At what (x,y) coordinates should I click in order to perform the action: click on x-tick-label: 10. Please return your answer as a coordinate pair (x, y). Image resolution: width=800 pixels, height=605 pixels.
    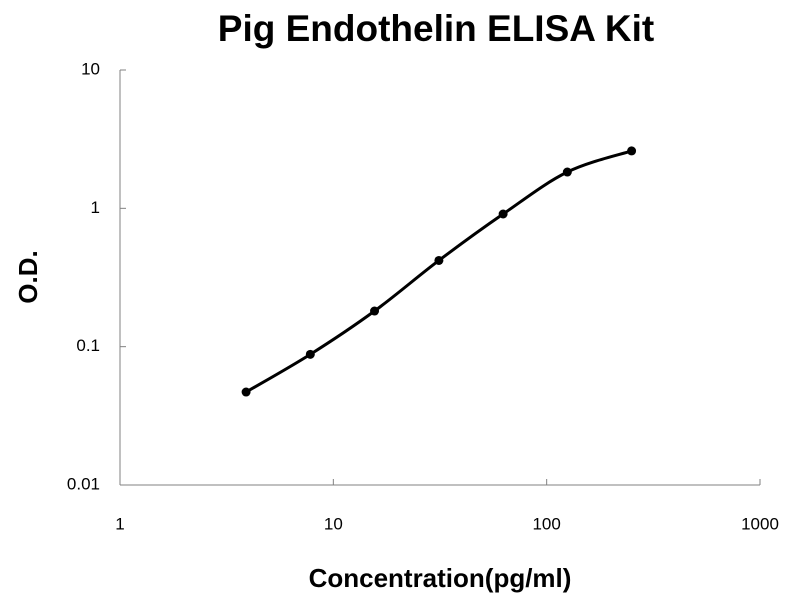
    Looking at the image, I should click on (333, 523).